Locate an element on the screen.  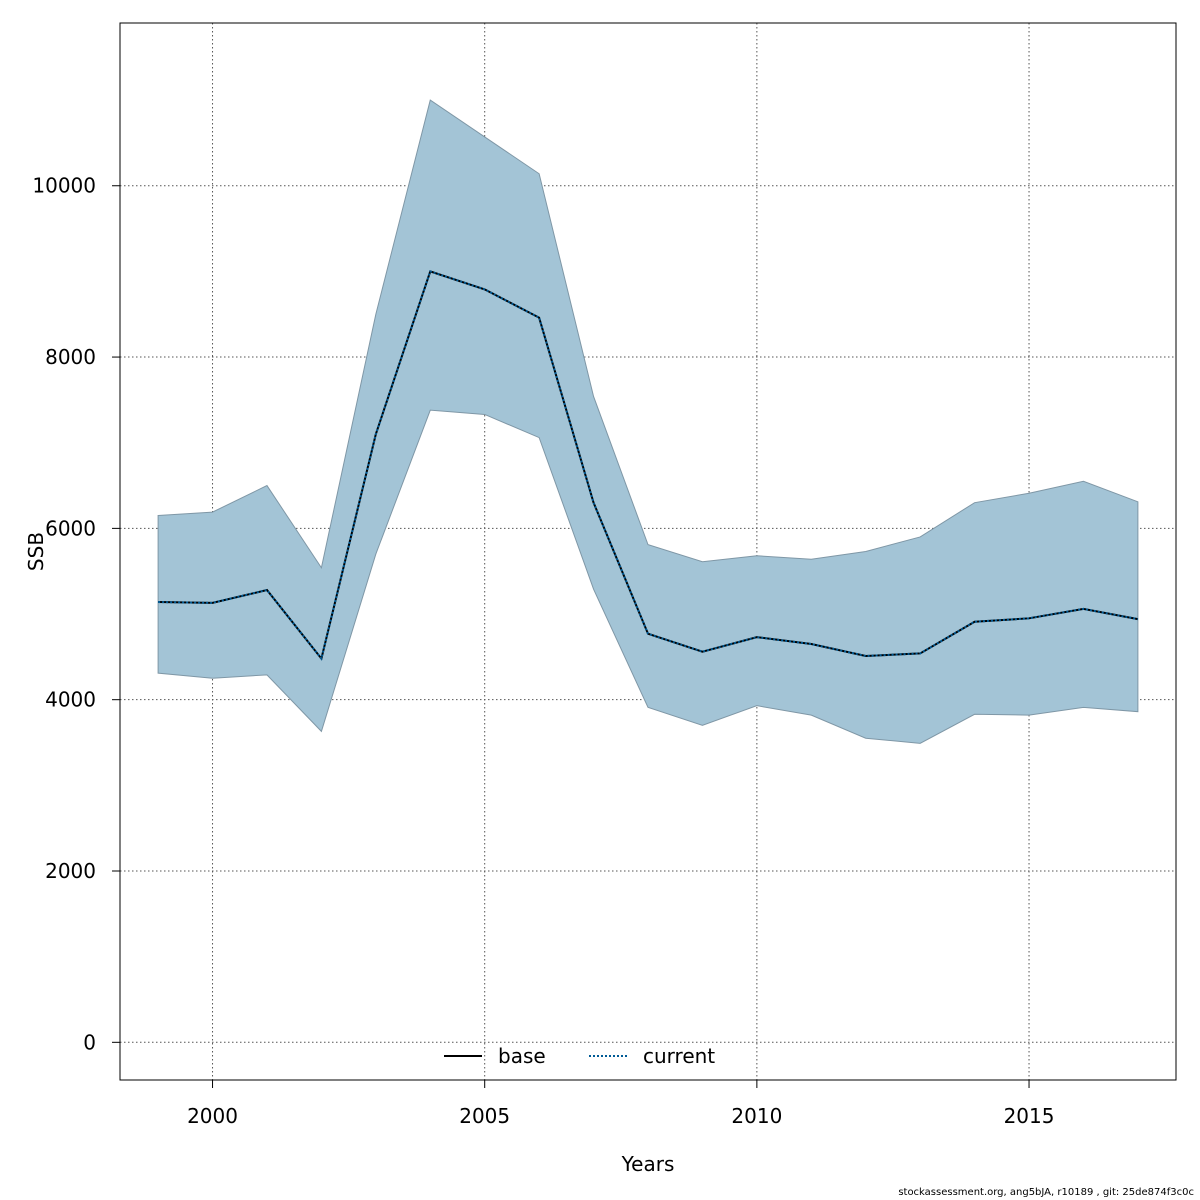
y-tick-label-2000: 2000 is located at coordinates (70, 871).